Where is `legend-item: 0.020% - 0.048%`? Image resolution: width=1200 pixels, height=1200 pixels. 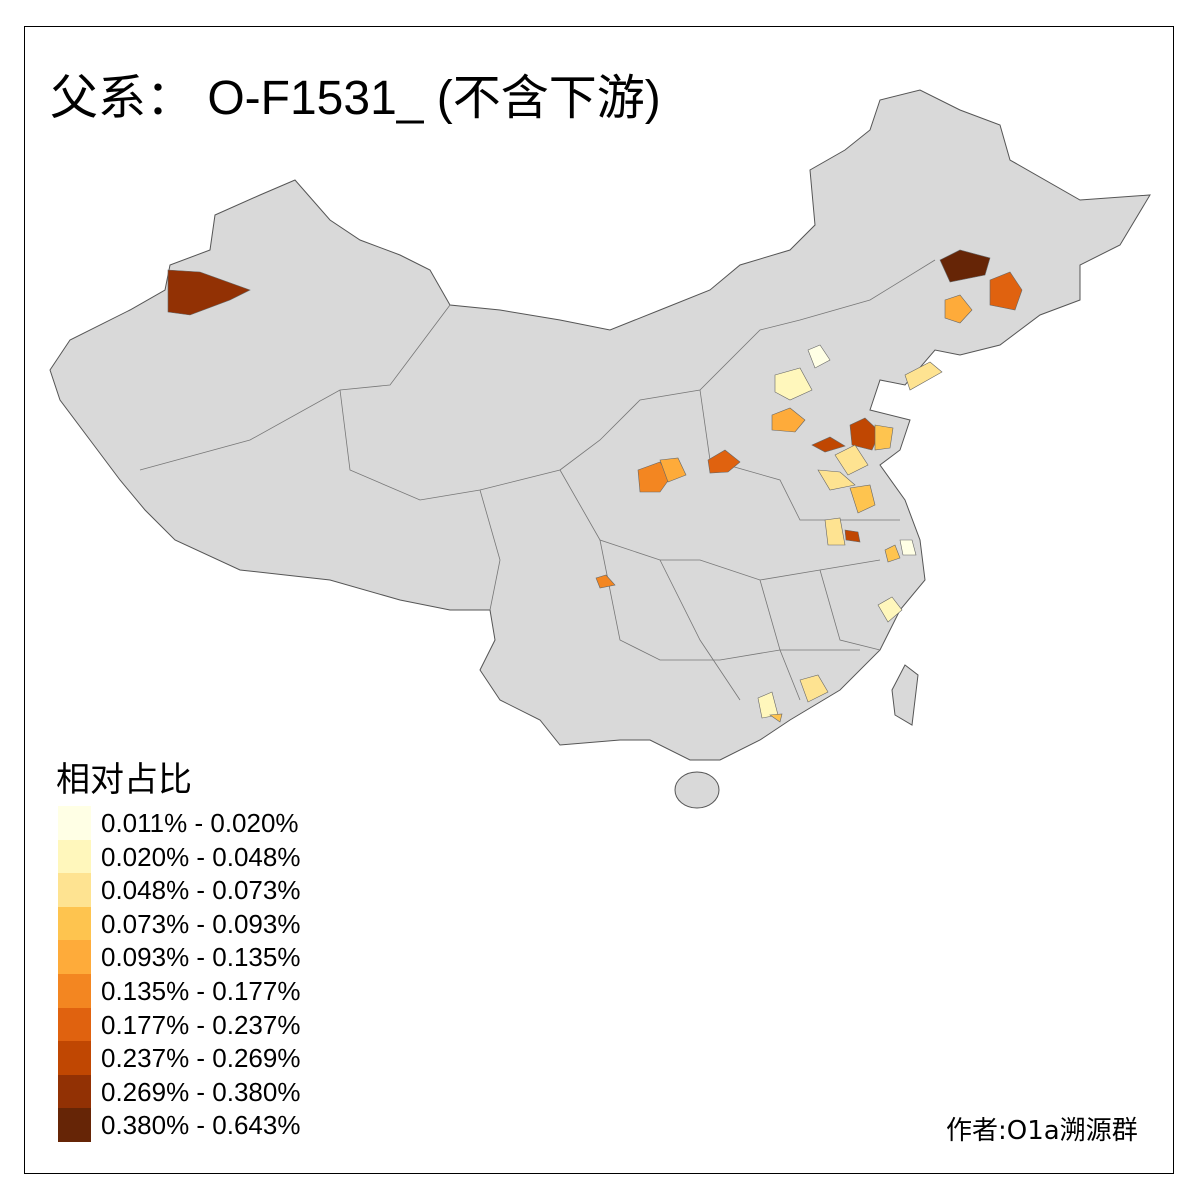
legend-item: 0.020% - 0.048% is located at coordinates (258, 856).